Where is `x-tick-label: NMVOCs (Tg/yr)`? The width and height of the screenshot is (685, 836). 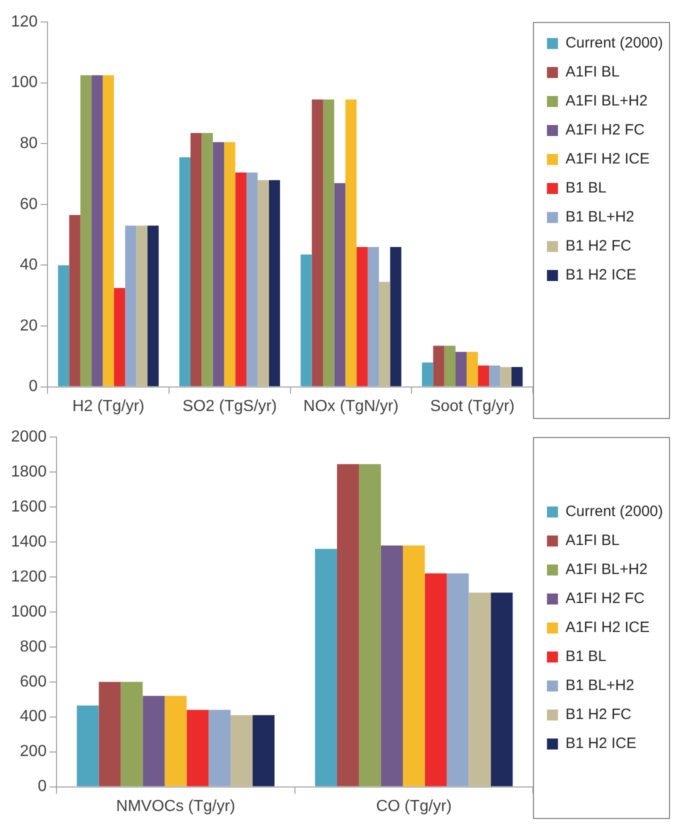
x-tick-label: NMVOCs (Tg/yr) is located at coordinates (176, 806).